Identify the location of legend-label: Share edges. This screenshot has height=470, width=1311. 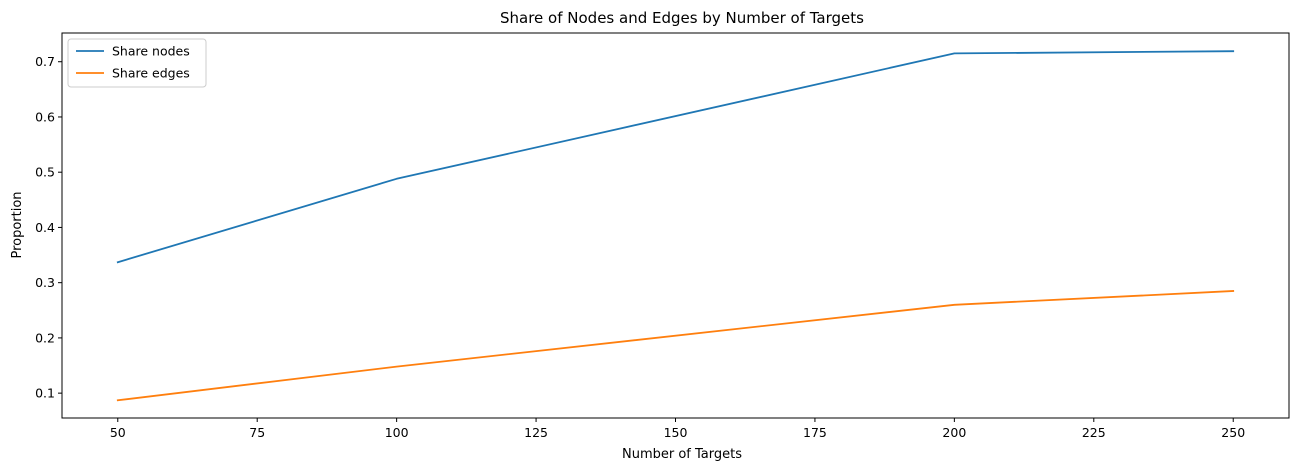
(151, 73).